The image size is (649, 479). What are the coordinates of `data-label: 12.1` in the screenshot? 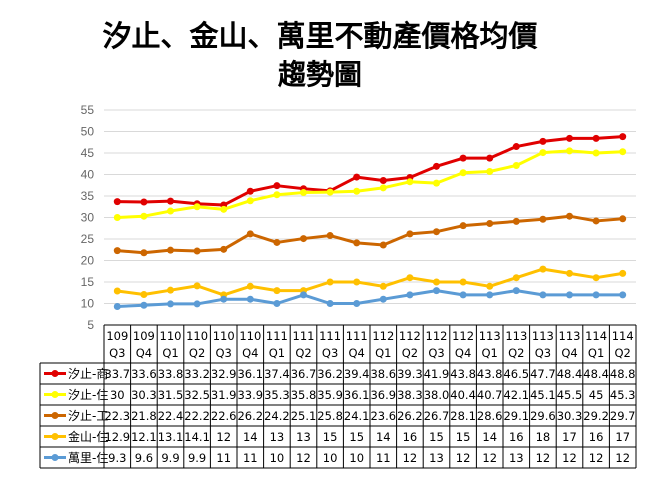 It's located at (144, 437).